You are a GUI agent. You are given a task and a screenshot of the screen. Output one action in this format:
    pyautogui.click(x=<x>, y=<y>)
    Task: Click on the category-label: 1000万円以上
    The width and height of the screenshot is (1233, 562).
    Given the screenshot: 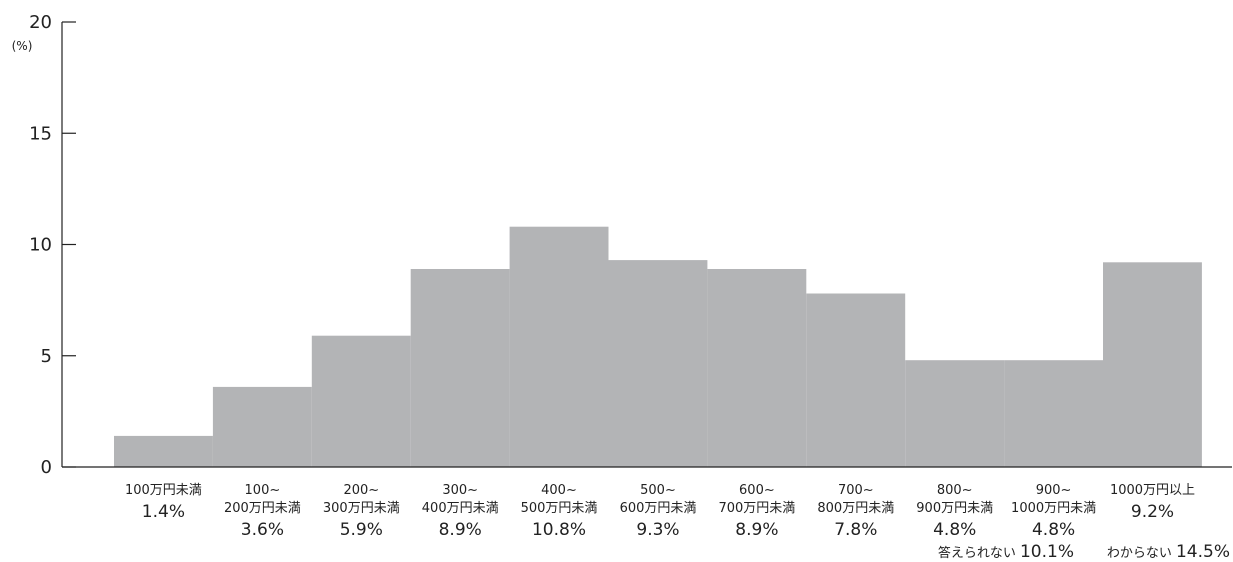 What is the action you would take?
    pyautogui.click(x=1152, y=490)
    